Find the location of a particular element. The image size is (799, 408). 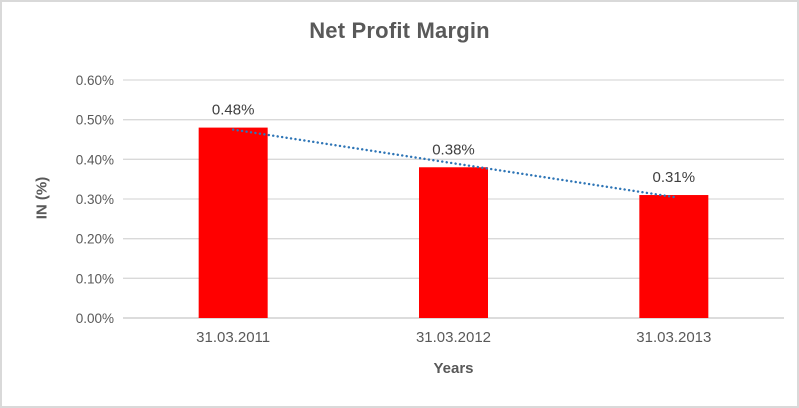

y-tick-label: 0.20% is located at coordinates (95, 239).